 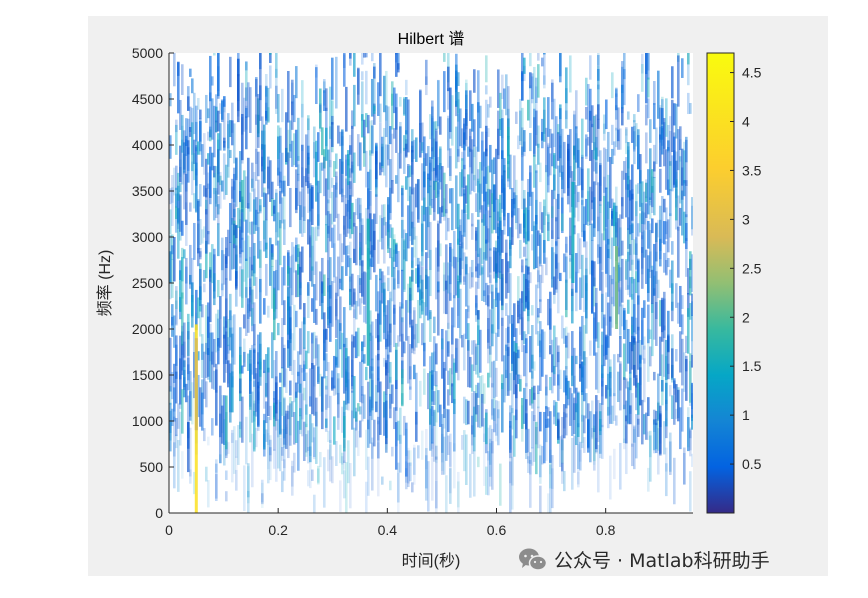 I want to click on colorbar-tick-label: 3.5, so click(x=752, y=170).